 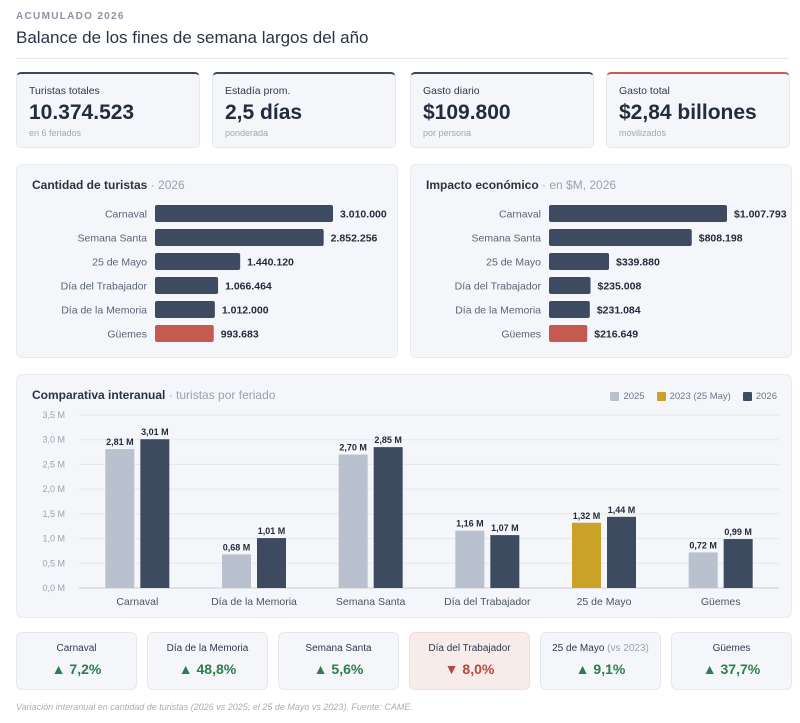 What do you see at coordinates (469, 669) in the screenshot?
I see `variation-value: ▼ 8,0%` at bounding box center [469, 669].